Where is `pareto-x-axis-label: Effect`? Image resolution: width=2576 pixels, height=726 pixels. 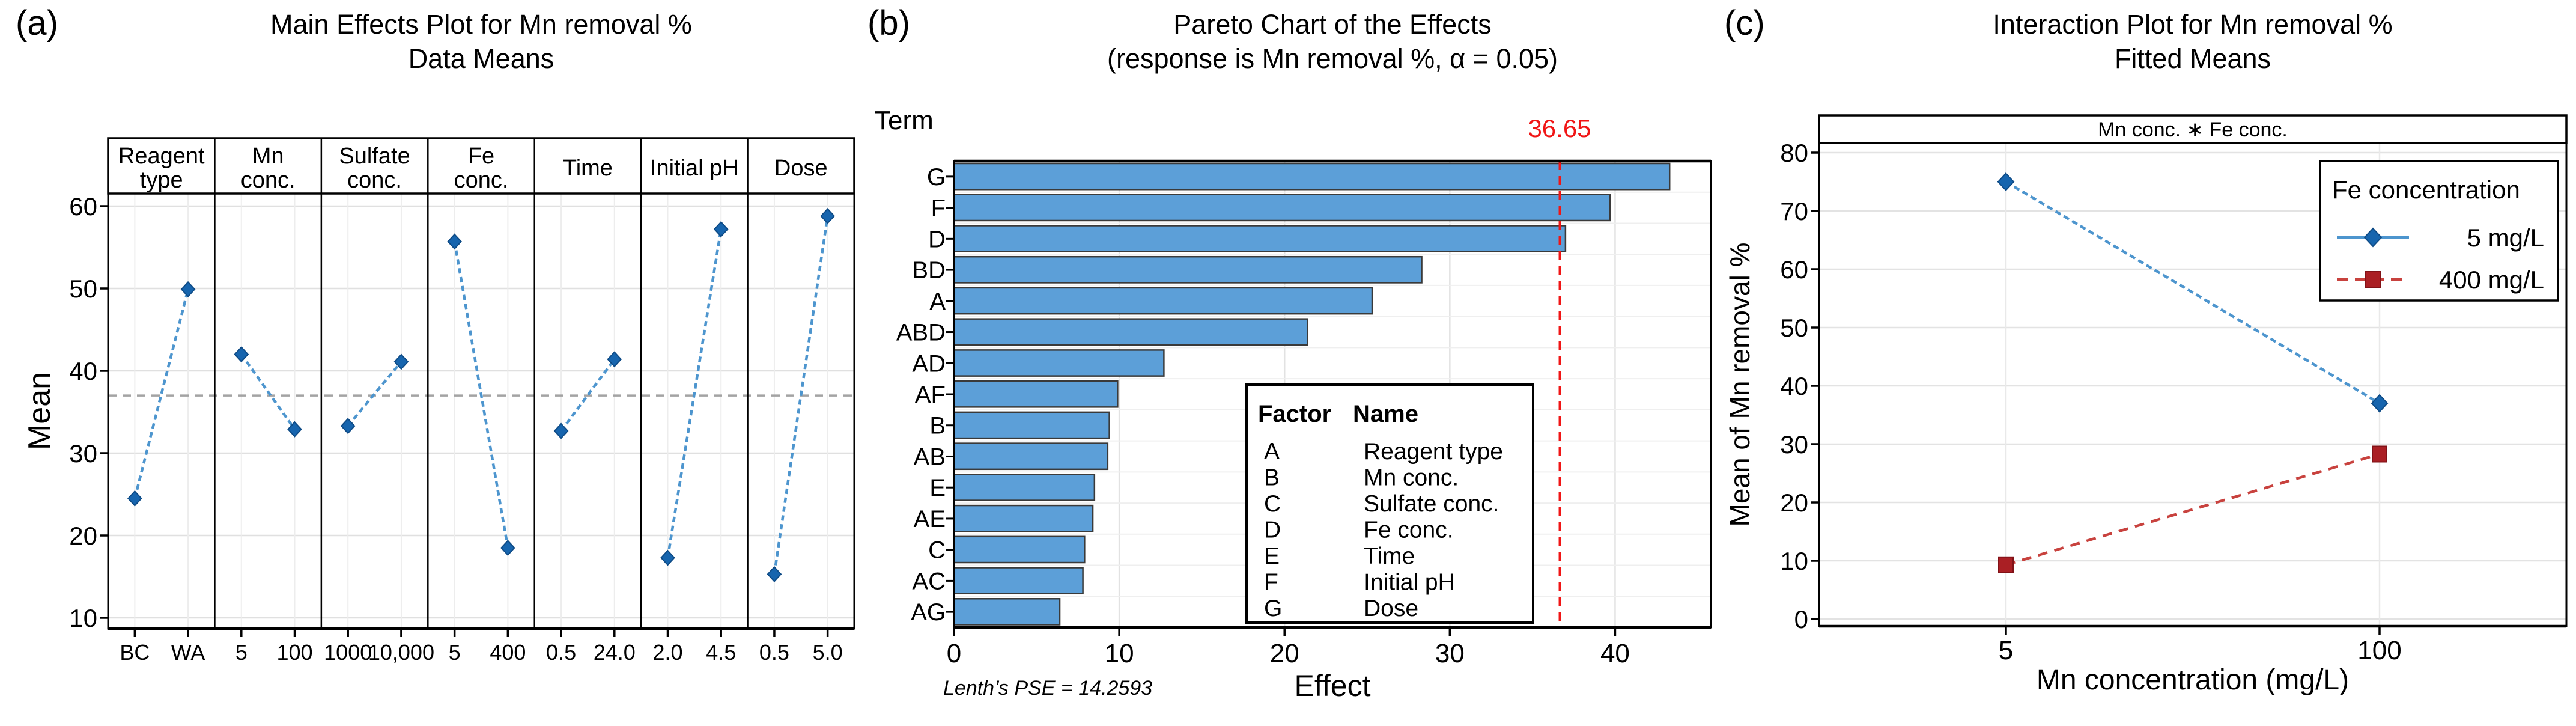 pareto-x-axis-label: Effect is located at coordinates (1332, 686).